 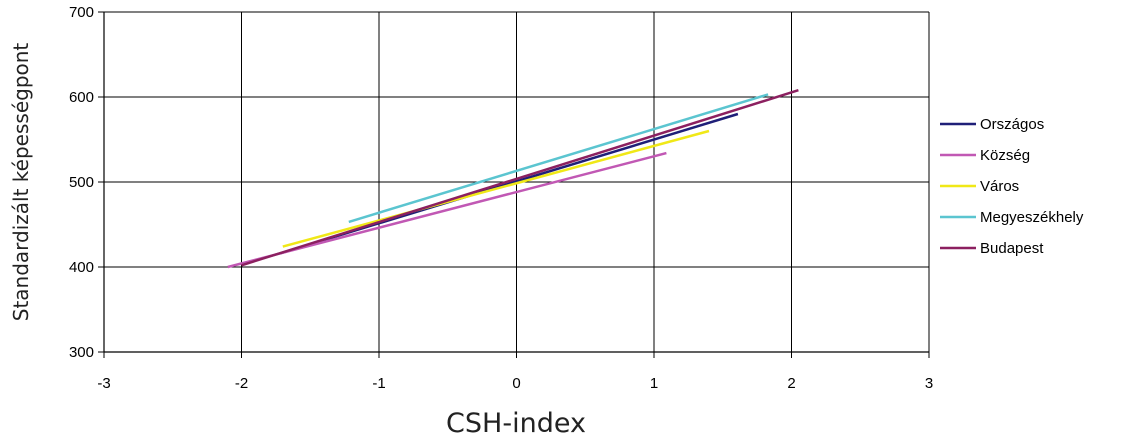 I want to click on x-tick-label: 2, so click(x=791, y=383).